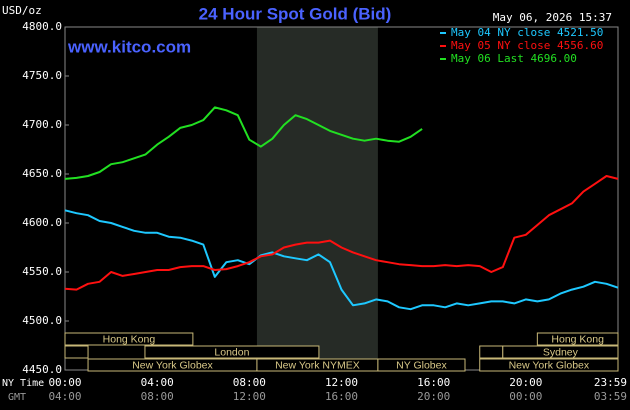  I want to click on x-tick-label: 20:00, so click(525, 382).